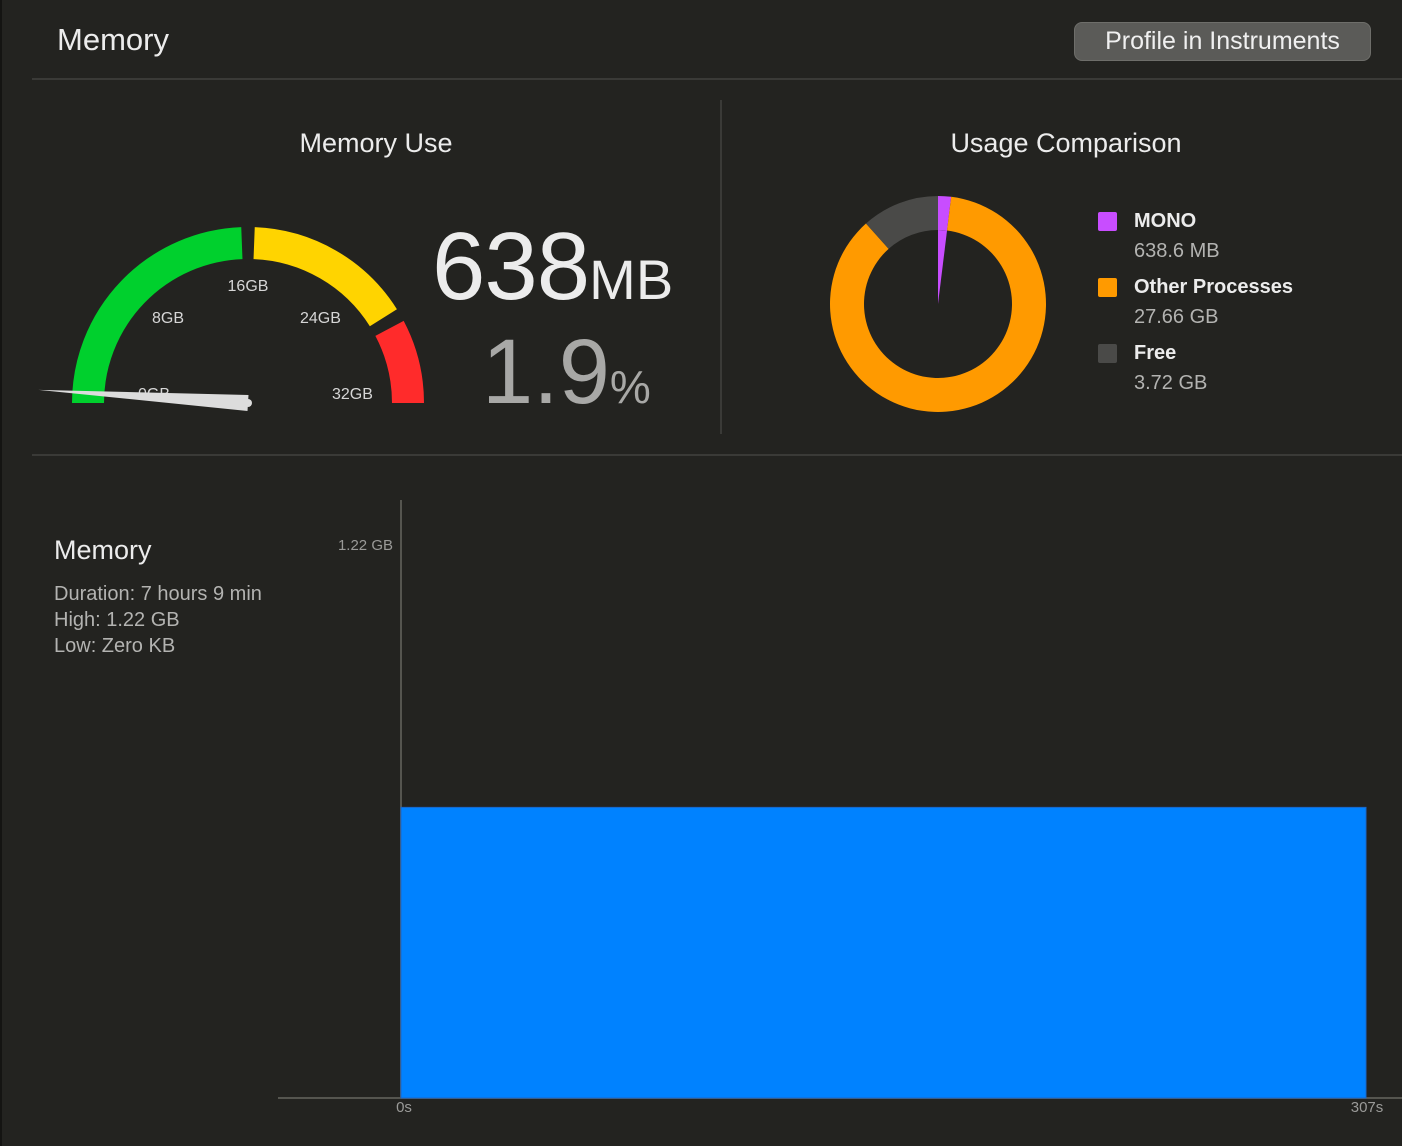 The image size is (1402, 1146). Describe the element at coordinates (365, 545) in the screenshot. I see `y-tick-label: 1.22 GB` at that location.